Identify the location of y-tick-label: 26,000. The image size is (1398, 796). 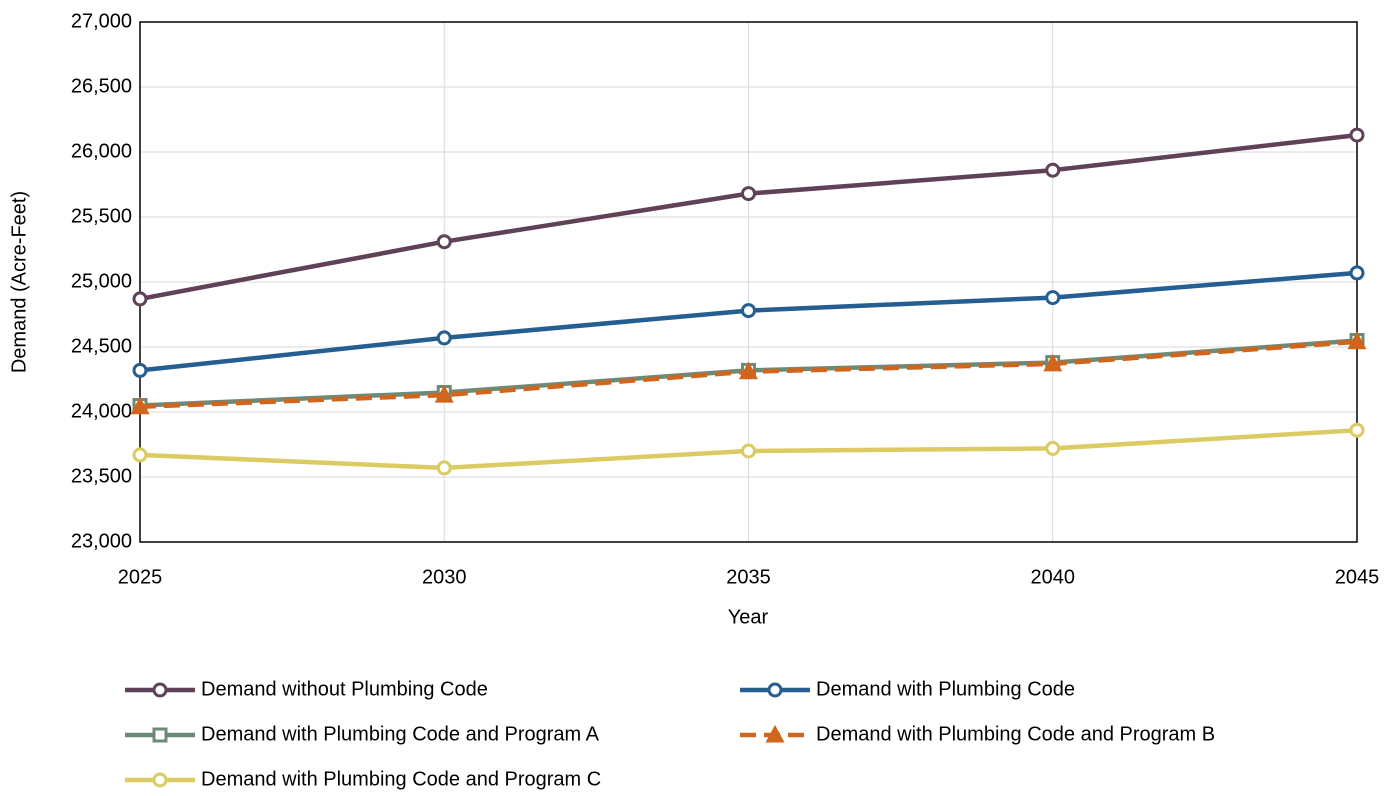
(101, 151).